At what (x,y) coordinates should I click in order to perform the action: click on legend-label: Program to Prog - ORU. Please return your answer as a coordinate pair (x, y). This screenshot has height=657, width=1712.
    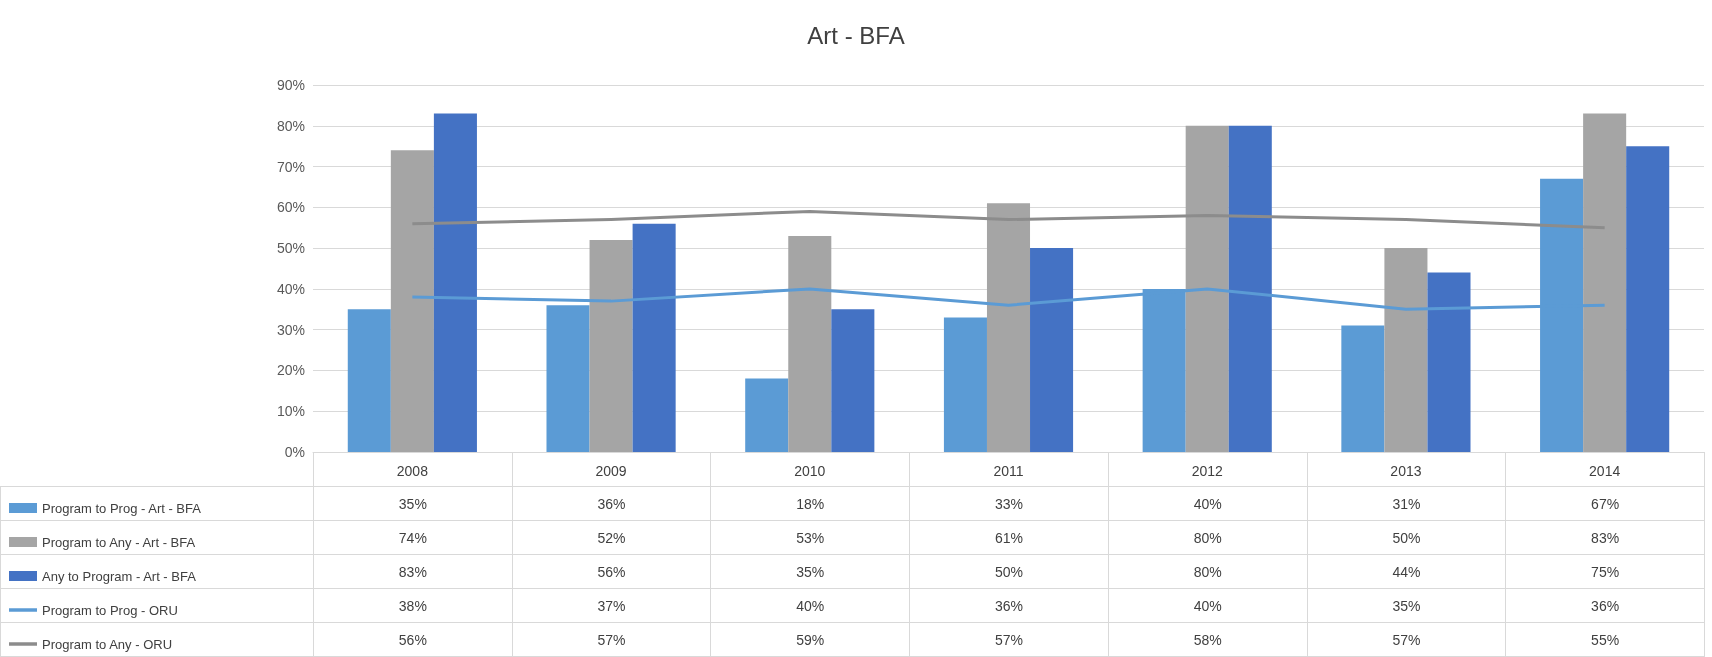
    Looking at the image, I should click on (110, 610).